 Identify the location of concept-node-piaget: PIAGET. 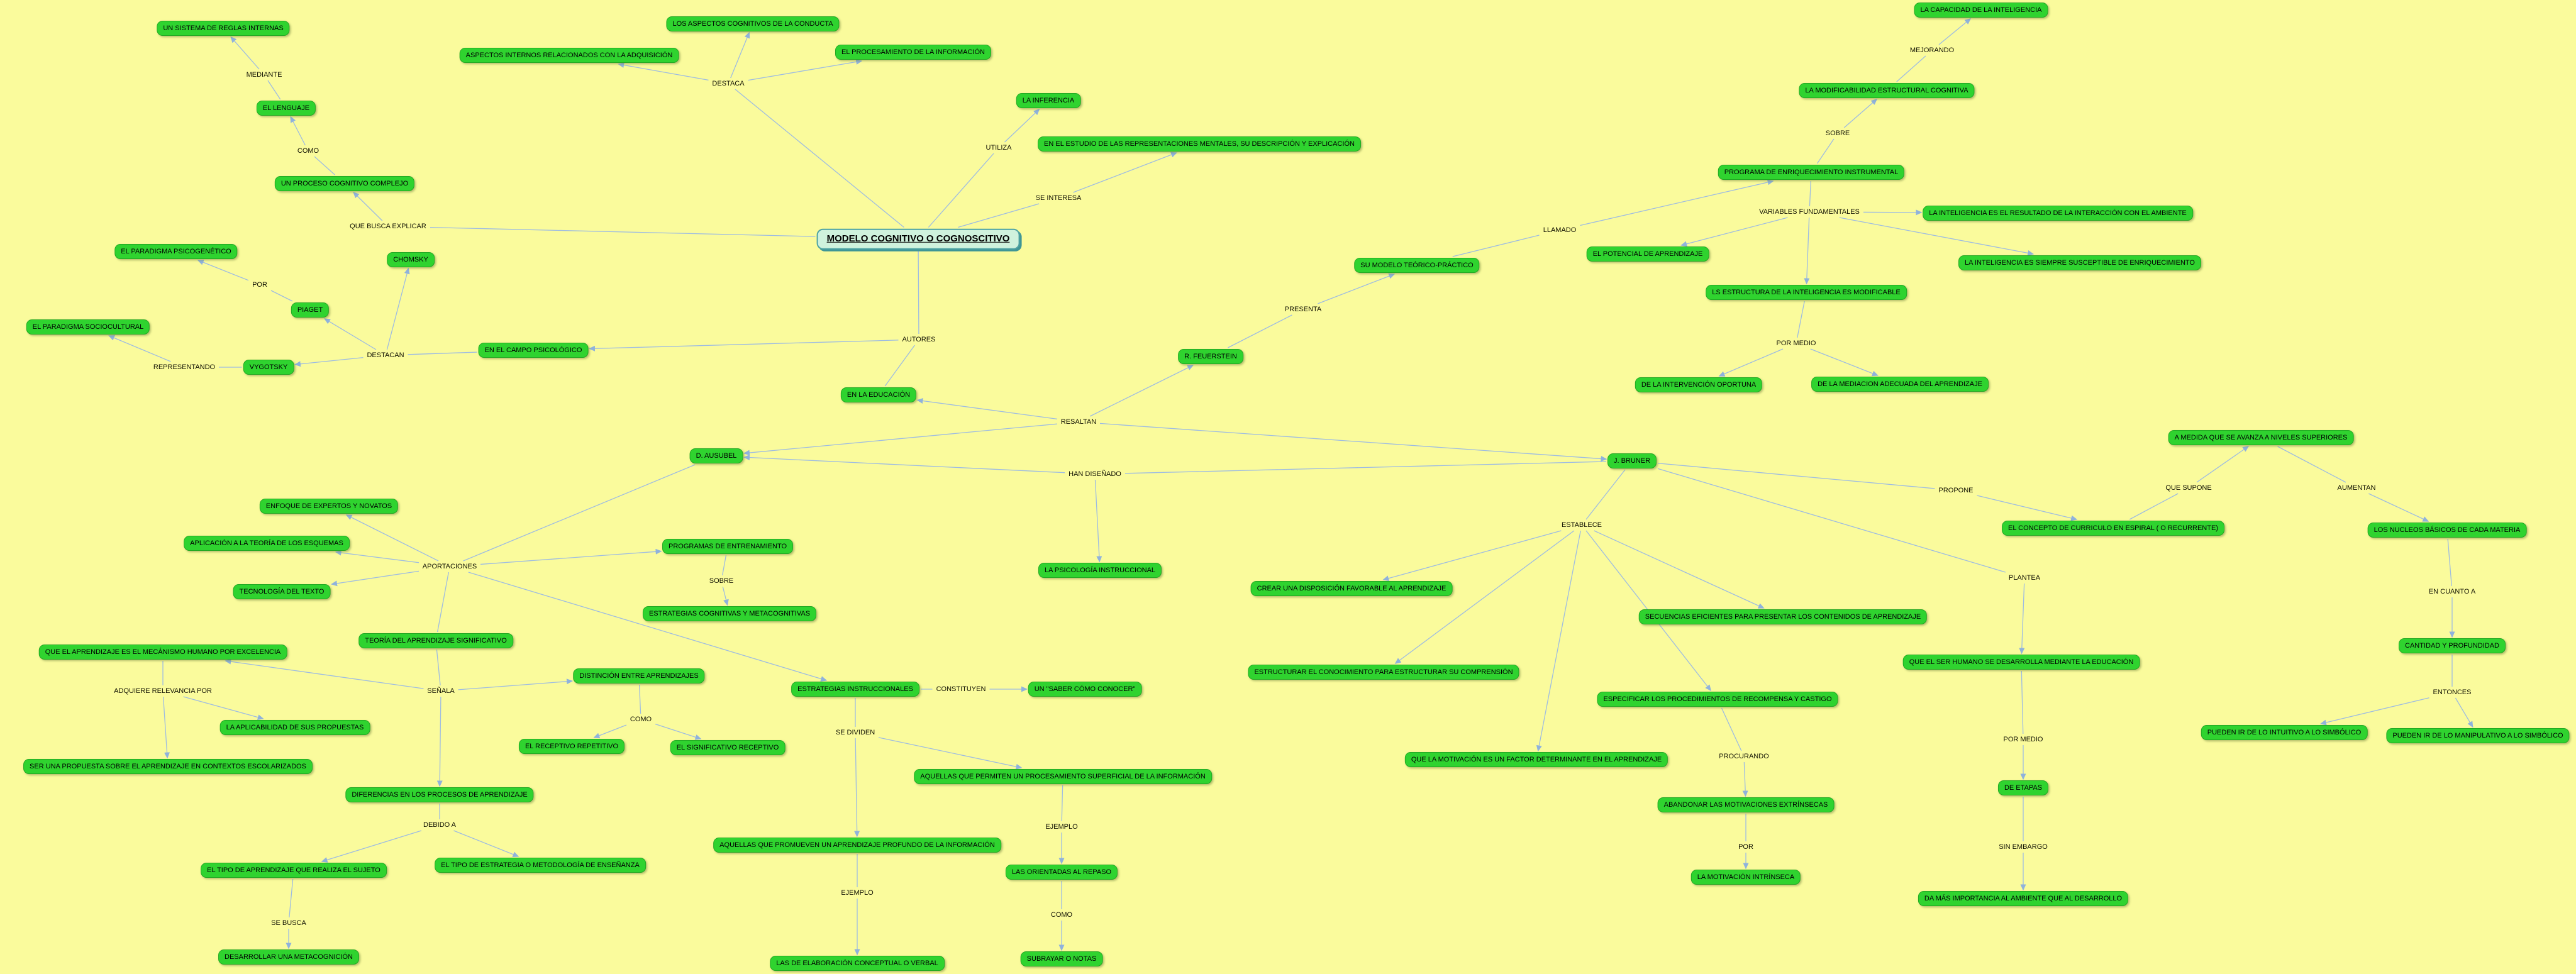
(310, 310).